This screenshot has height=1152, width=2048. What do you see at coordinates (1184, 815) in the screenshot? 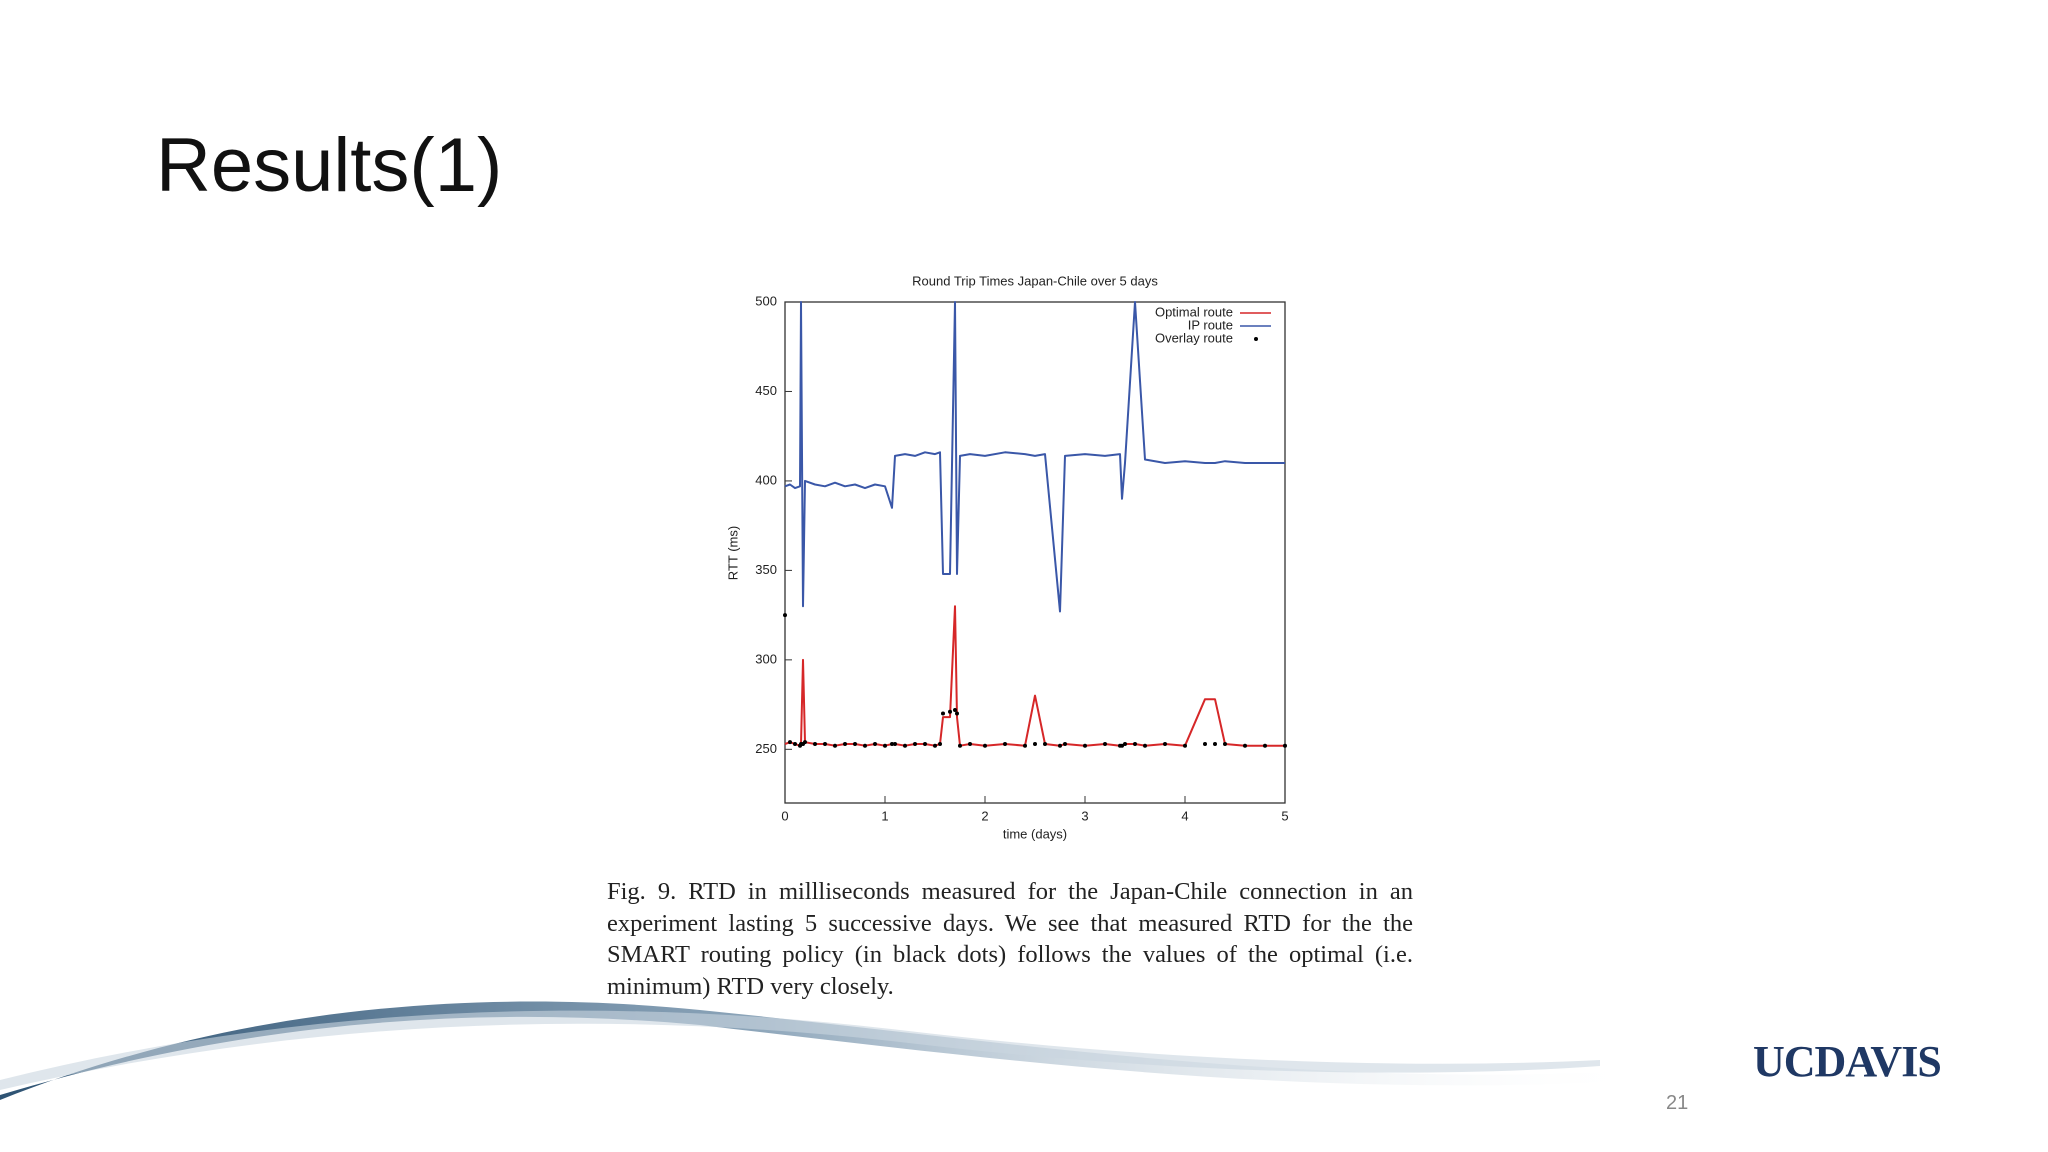
I see `x-tick-label: 4` at bounding box center [1184, 815].